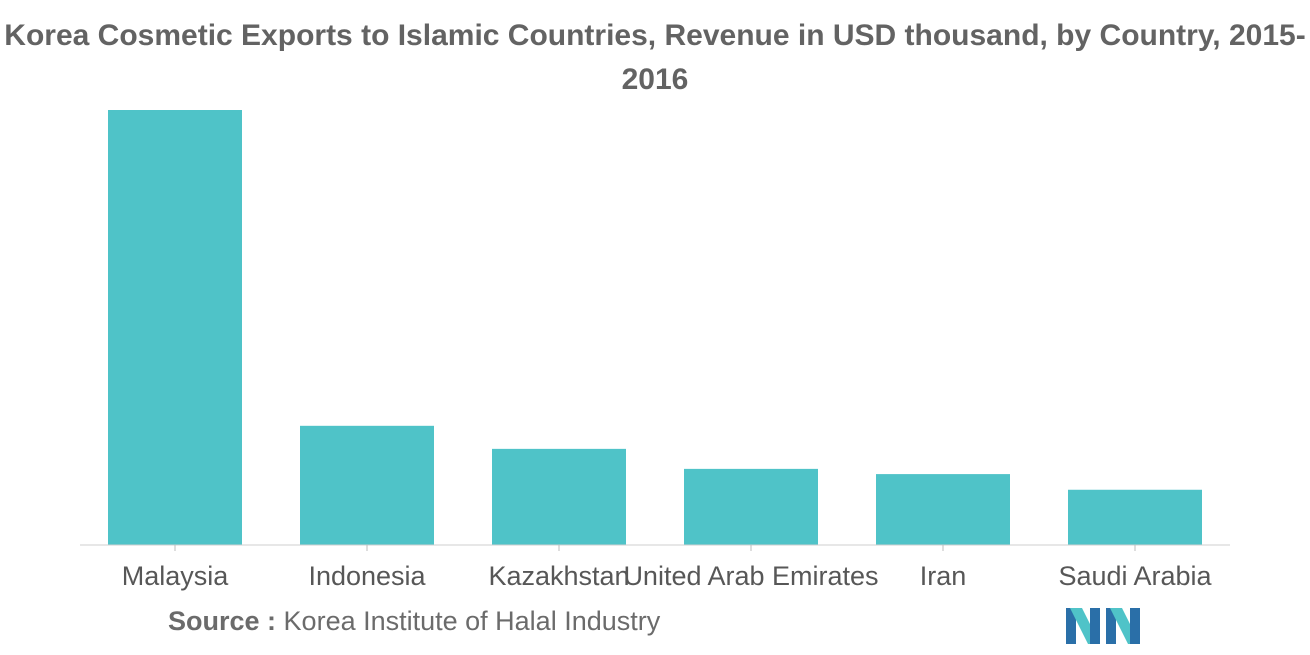 This screenshot has width=1310, height=655. I want to click on bar-indonesia, so click(367, 485).